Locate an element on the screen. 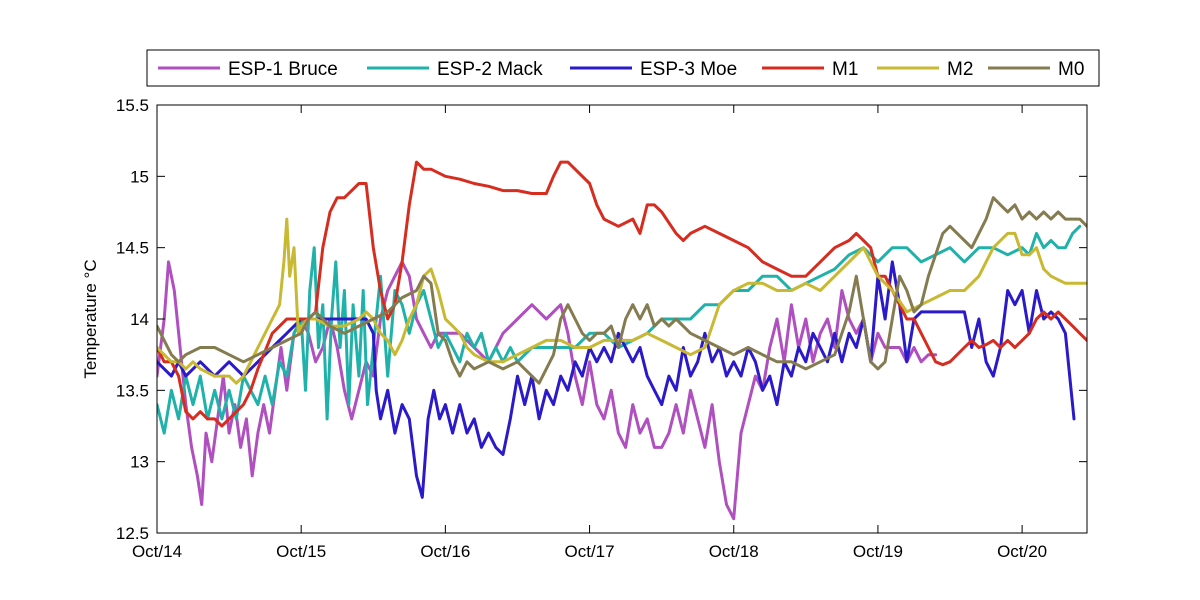 This screenshot has height=600, width=1200. legend-label: M2 is located at coordinates (960, 69).